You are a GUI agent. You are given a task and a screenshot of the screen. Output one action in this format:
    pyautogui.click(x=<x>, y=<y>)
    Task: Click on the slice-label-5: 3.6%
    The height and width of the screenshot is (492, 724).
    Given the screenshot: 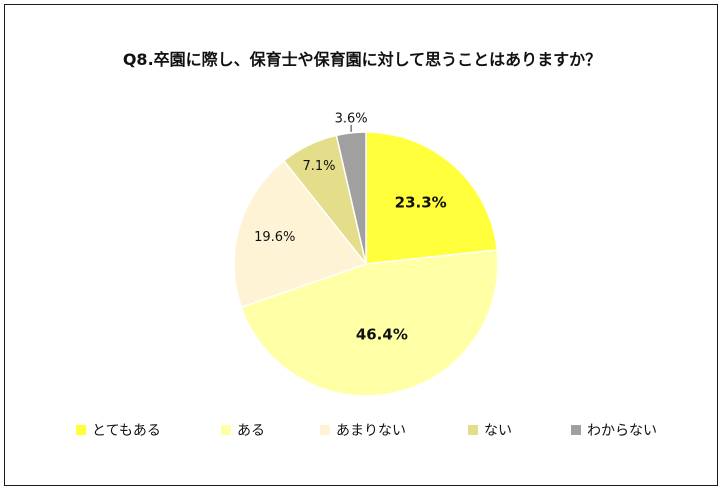 What is the action you would take?
    pyautogui.click(x=351, y=118)
    